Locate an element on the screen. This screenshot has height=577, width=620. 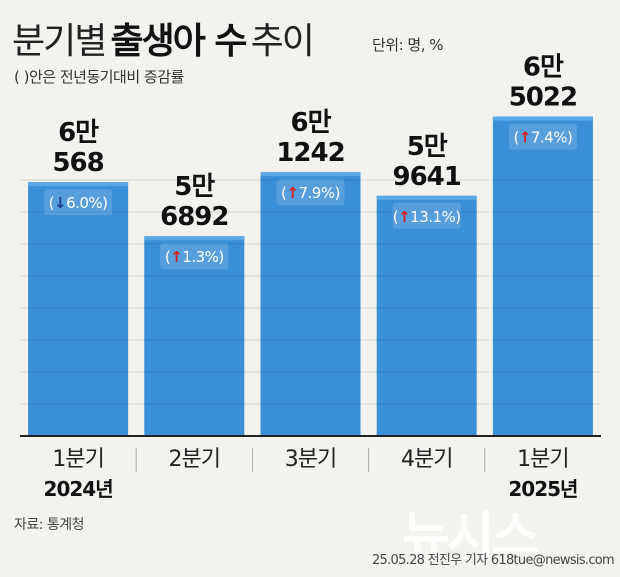
category-year-label: 2024년 is located at coordinates (78, 489).